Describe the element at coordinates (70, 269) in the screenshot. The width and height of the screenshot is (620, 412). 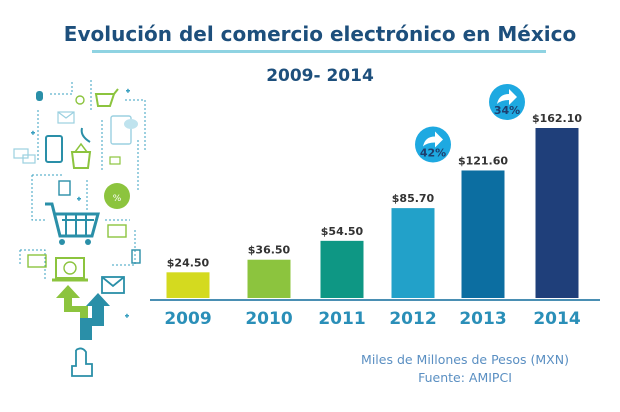
I see `laptop-globe-icon` at that location.